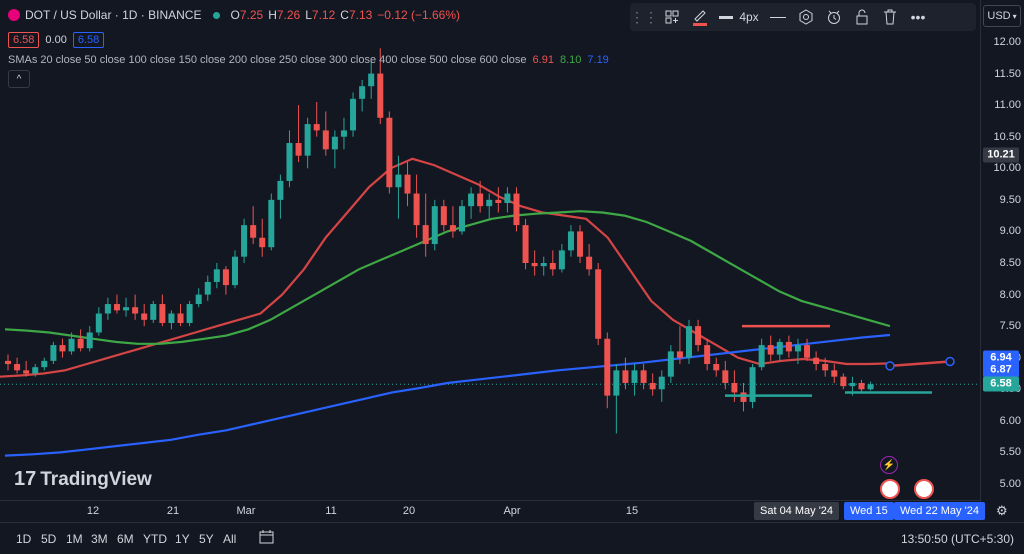  What do you see at coordinates (1010, 294) in the screenshot?
I see `price-tick-label: 8.00` at bounding box center [1010, 294].